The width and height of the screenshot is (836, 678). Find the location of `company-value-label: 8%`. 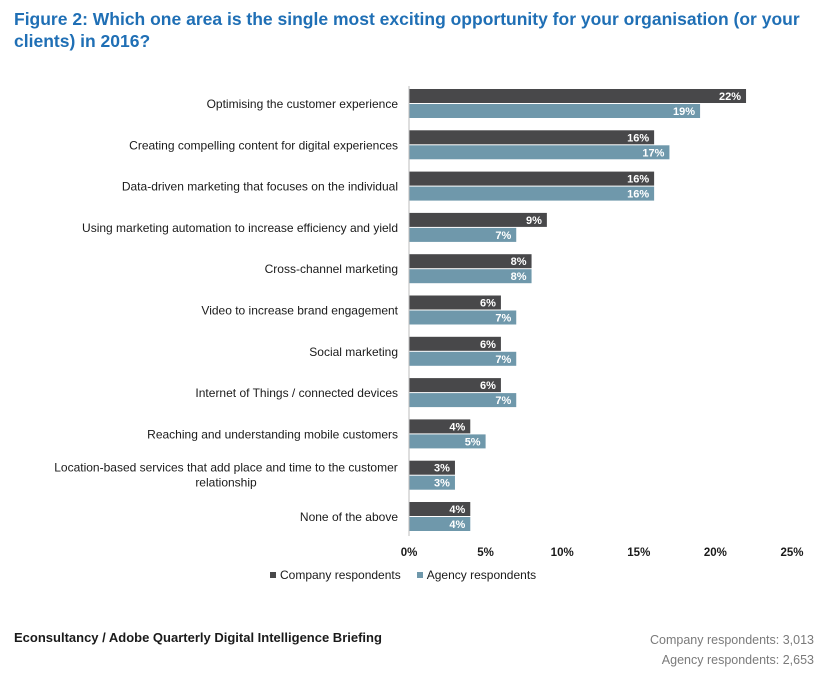

company-value-label: 8% is located at coordinates (519, 262).